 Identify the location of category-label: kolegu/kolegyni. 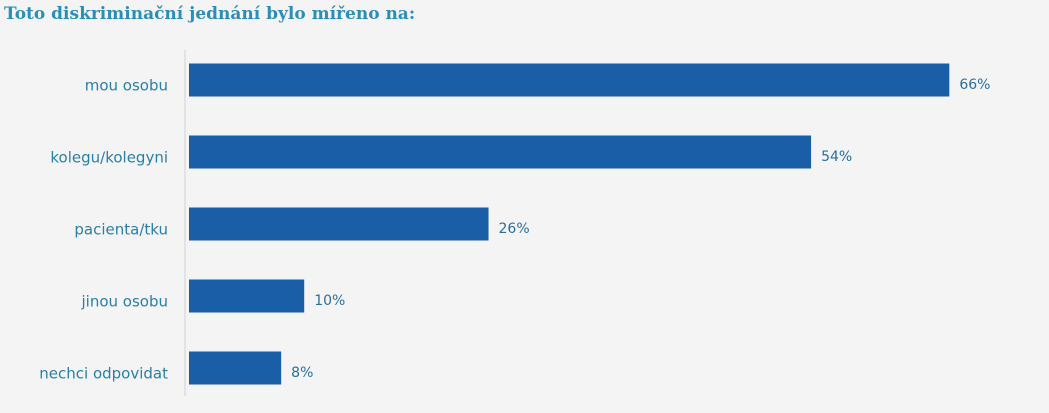
(109, 158).